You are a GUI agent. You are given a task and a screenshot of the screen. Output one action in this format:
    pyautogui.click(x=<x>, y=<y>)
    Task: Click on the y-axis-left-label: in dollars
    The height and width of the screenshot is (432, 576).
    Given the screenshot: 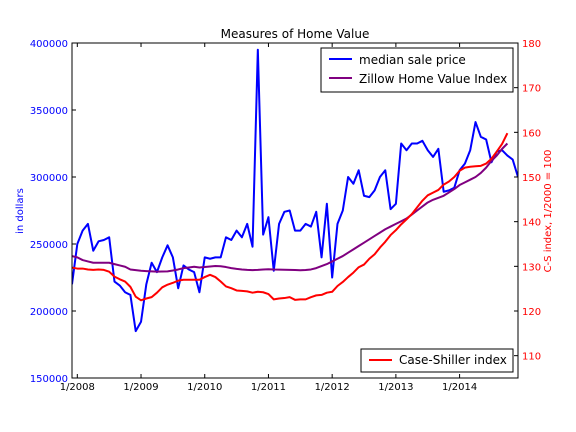 What is the action you would take?
    pyautogui.click(x=20, y=211)
    